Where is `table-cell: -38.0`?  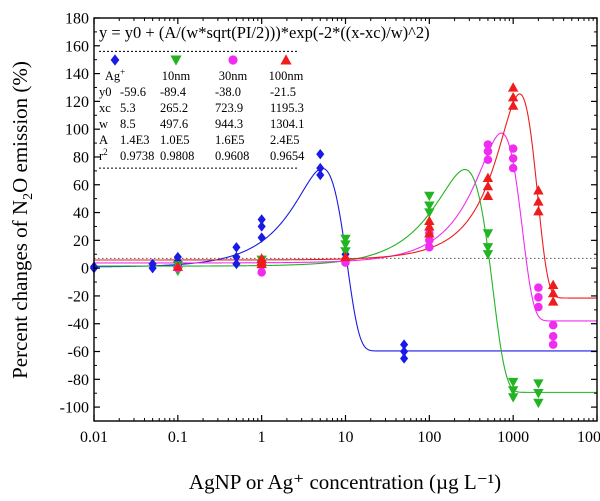 table-cell: -38.0 is located at coordinates (228, 92).